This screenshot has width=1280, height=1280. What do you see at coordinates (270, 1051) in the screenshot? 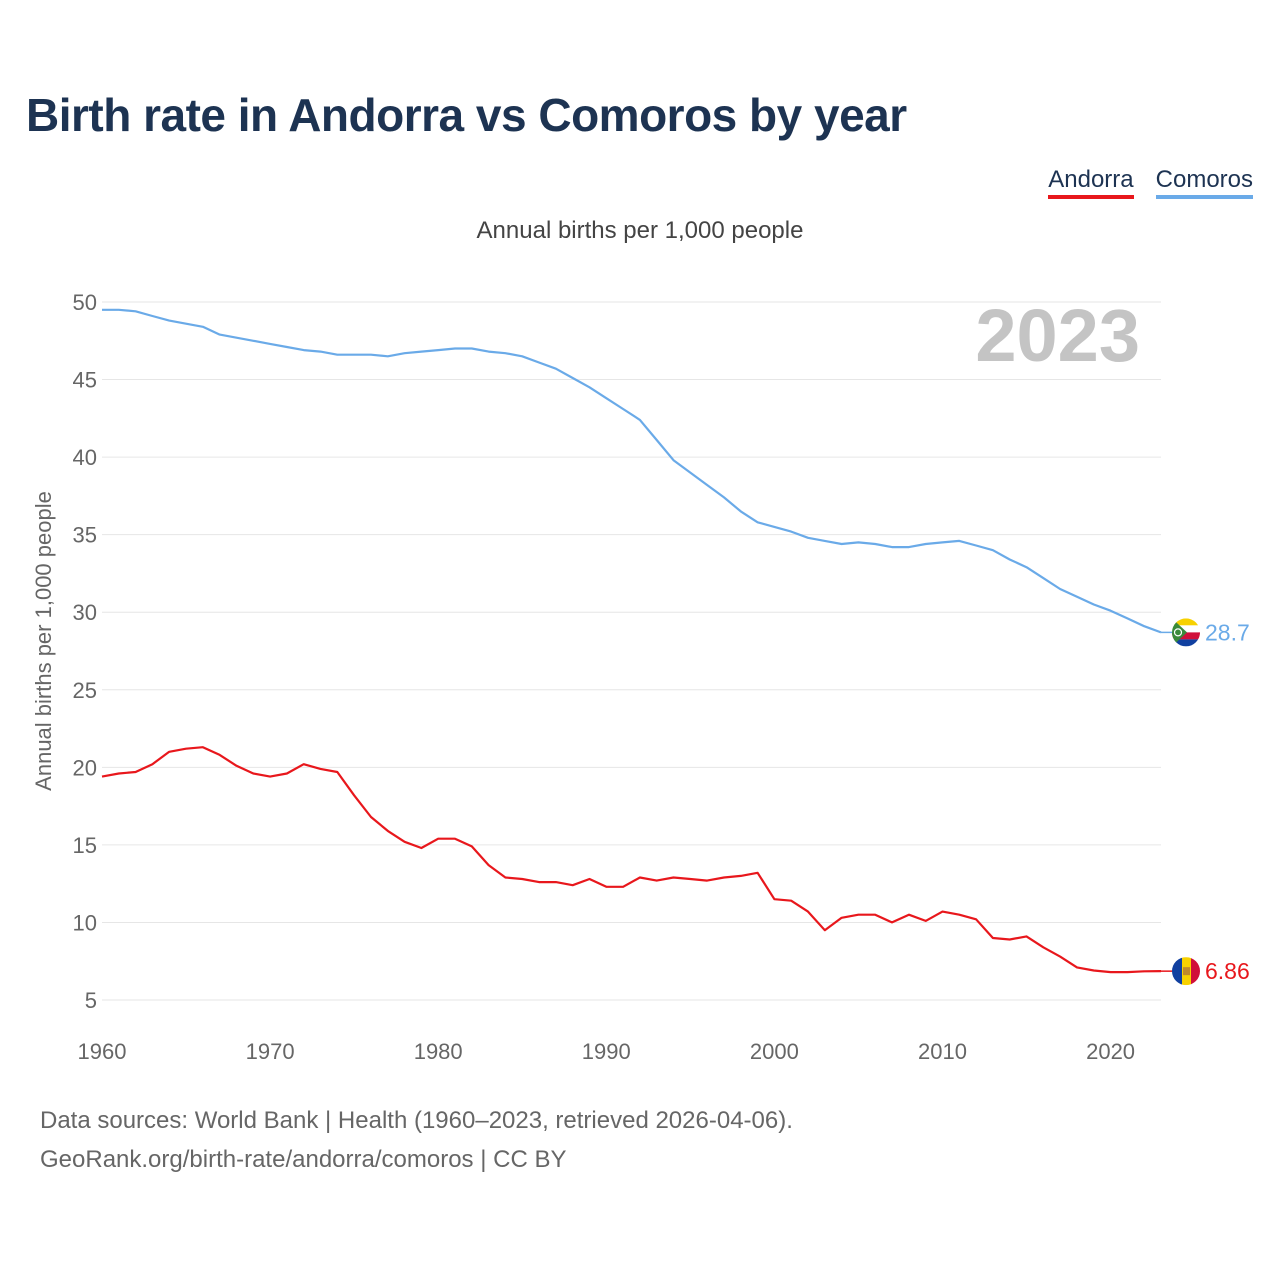
I see `x-tick-label: 1970` at bounding box center [270, 1051].